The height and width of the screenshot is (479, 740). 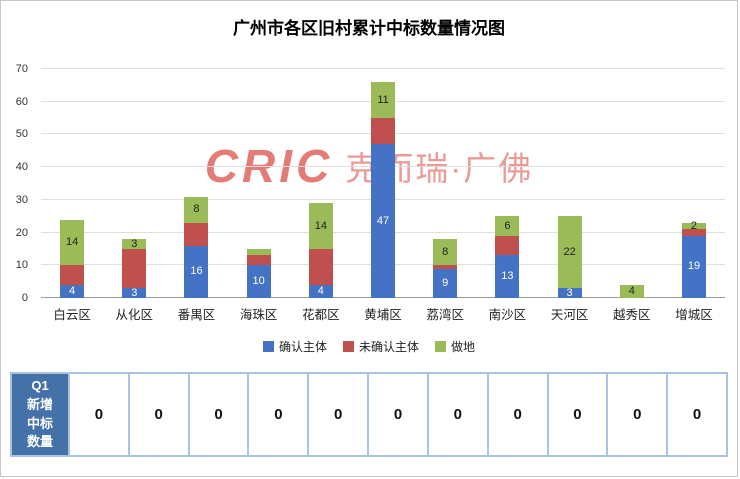 I want to click on table-cell-花都区: 0, so click(x=337, y=414).